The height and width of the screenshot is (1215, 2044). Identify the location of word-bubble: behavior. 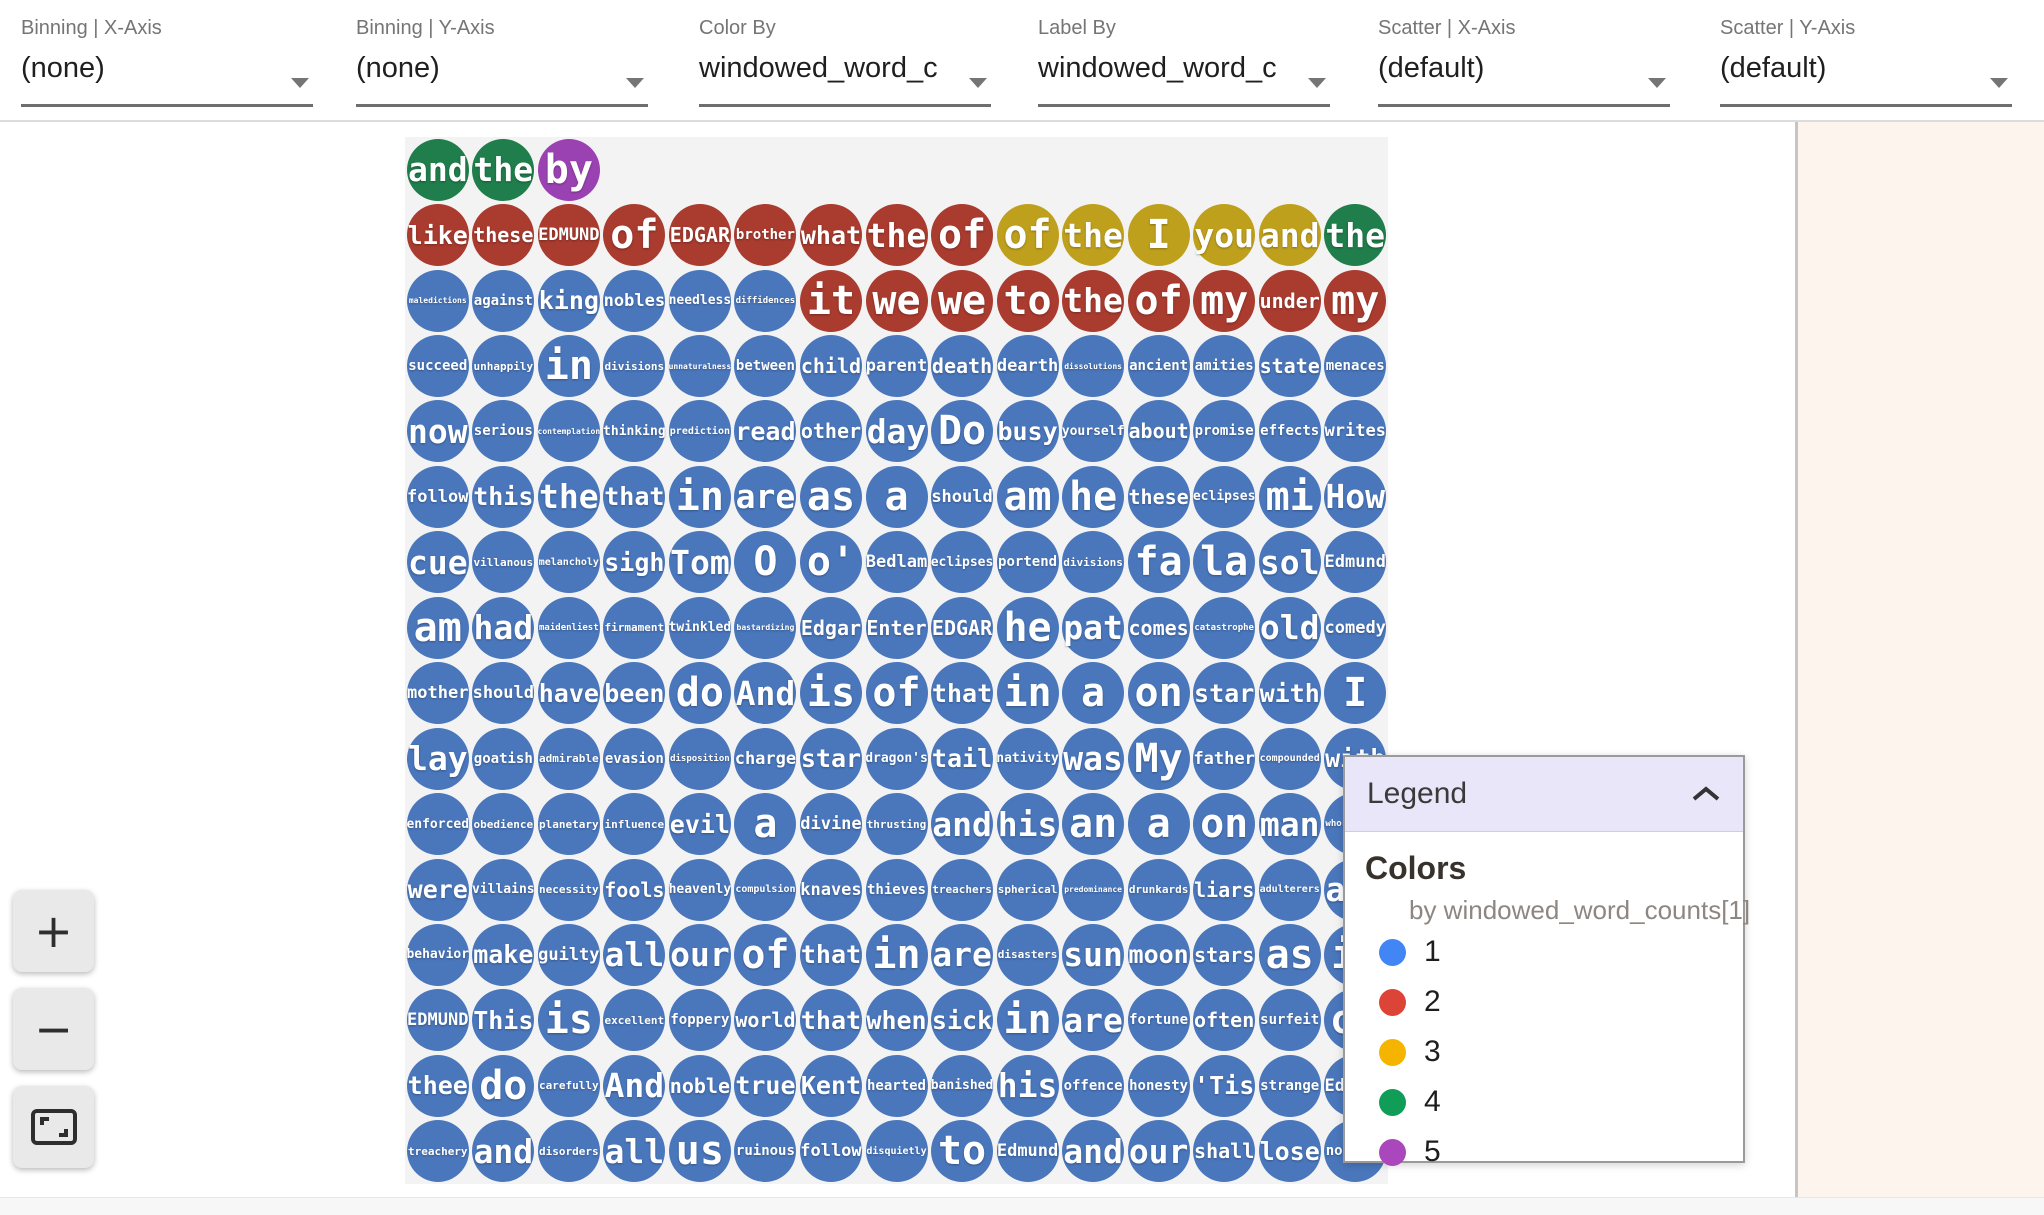
(437, 954).